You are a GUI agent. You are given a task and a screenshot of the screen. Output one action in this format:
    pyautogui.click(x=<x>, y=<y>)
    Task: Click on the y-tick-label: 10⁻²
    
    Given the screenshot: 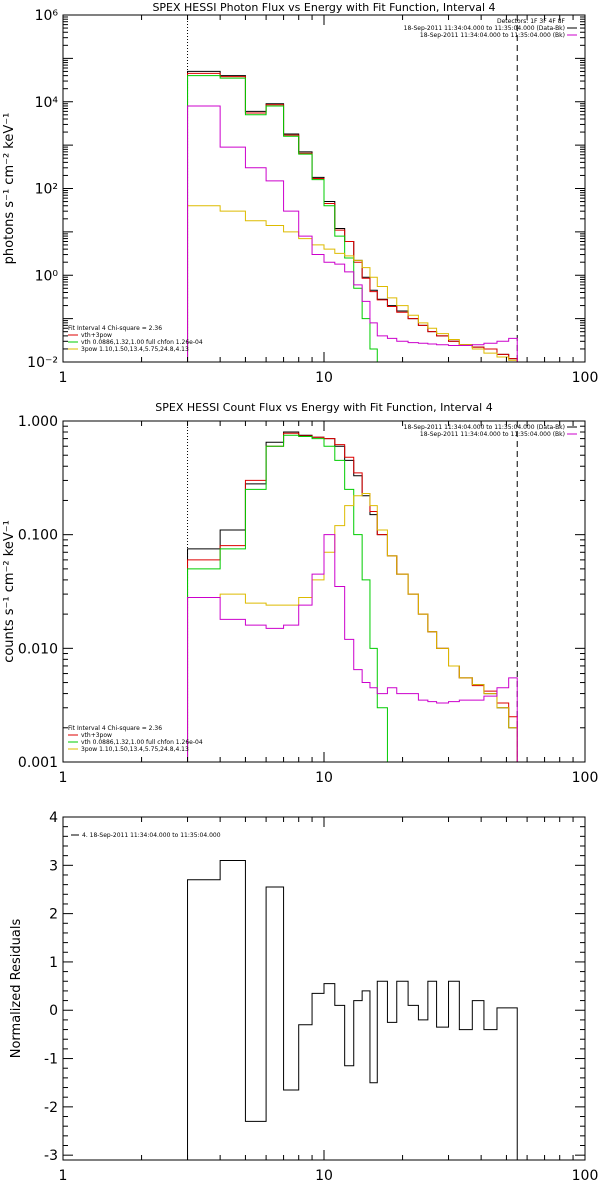 What is the action you would take?
    pyautogui.click(x=42, y=363)
    